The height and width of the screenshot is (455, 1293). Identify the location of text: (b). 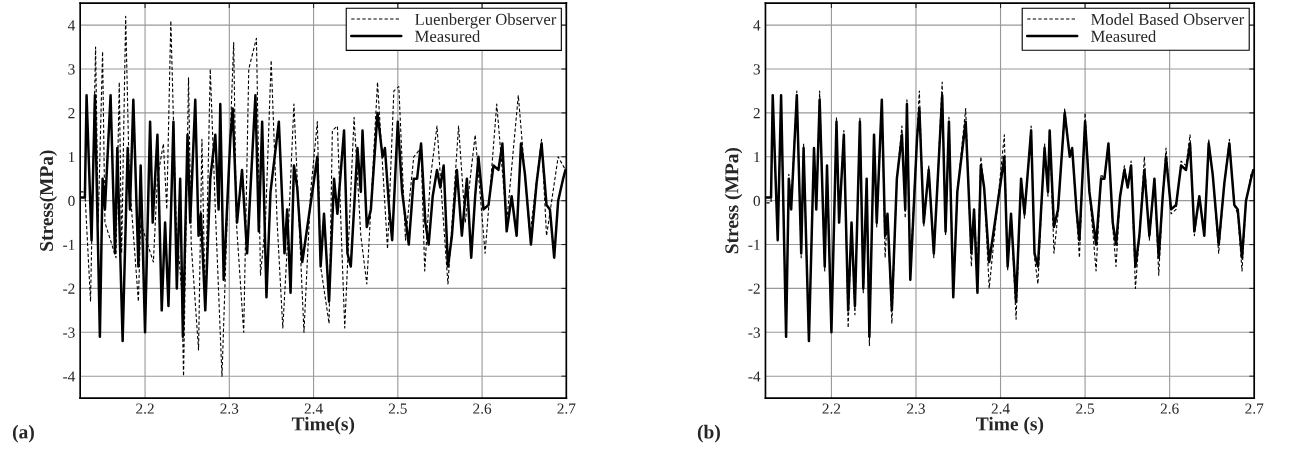
(708, 433).